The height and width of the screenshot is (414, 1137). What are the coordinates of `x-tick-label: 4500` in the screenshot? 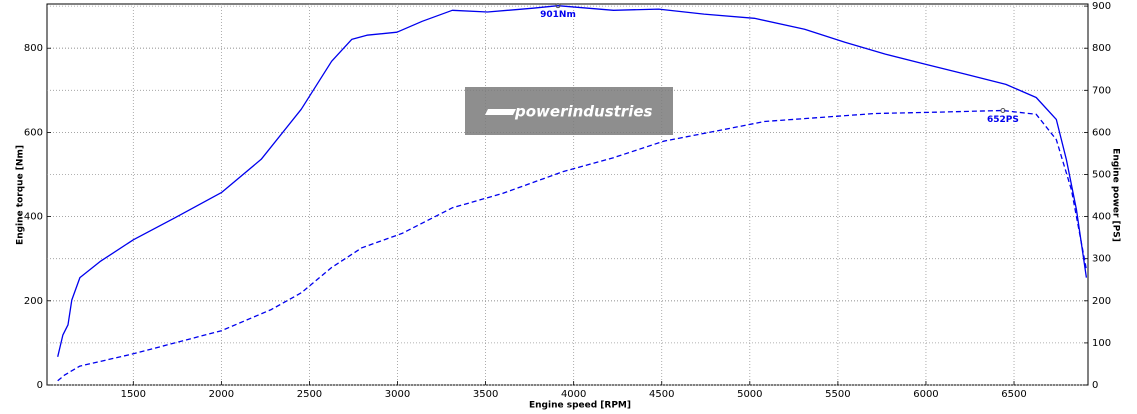 It's located at (661, 394).